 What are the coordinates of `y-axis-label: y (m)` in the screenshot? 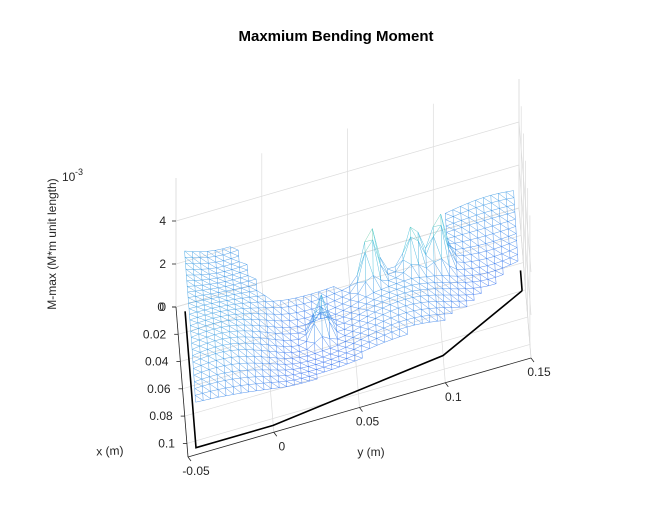 It's located at (370, 452).